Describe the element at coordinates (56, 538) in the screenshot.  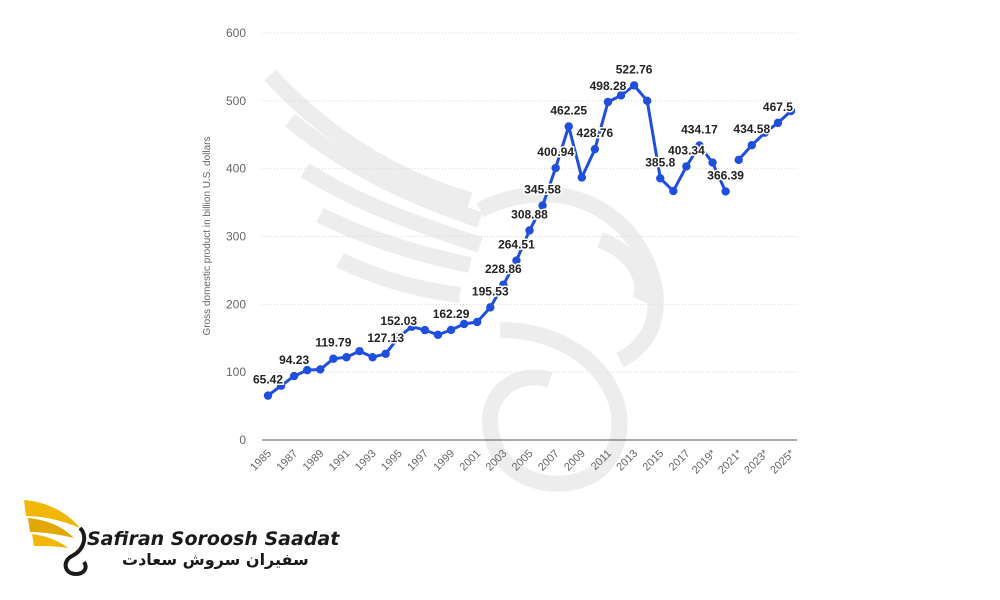
I see `logo-wing-icon` at that location.